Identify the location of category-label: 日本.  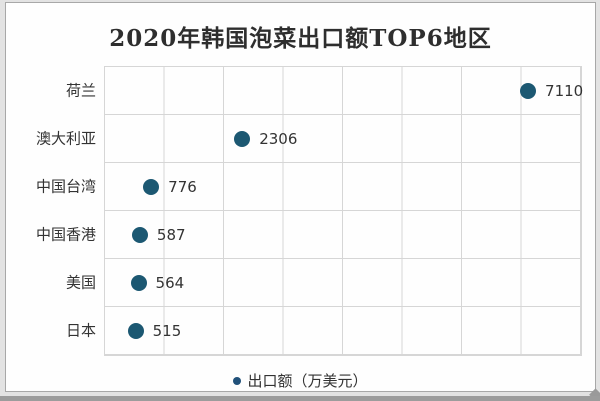
(80, 330).